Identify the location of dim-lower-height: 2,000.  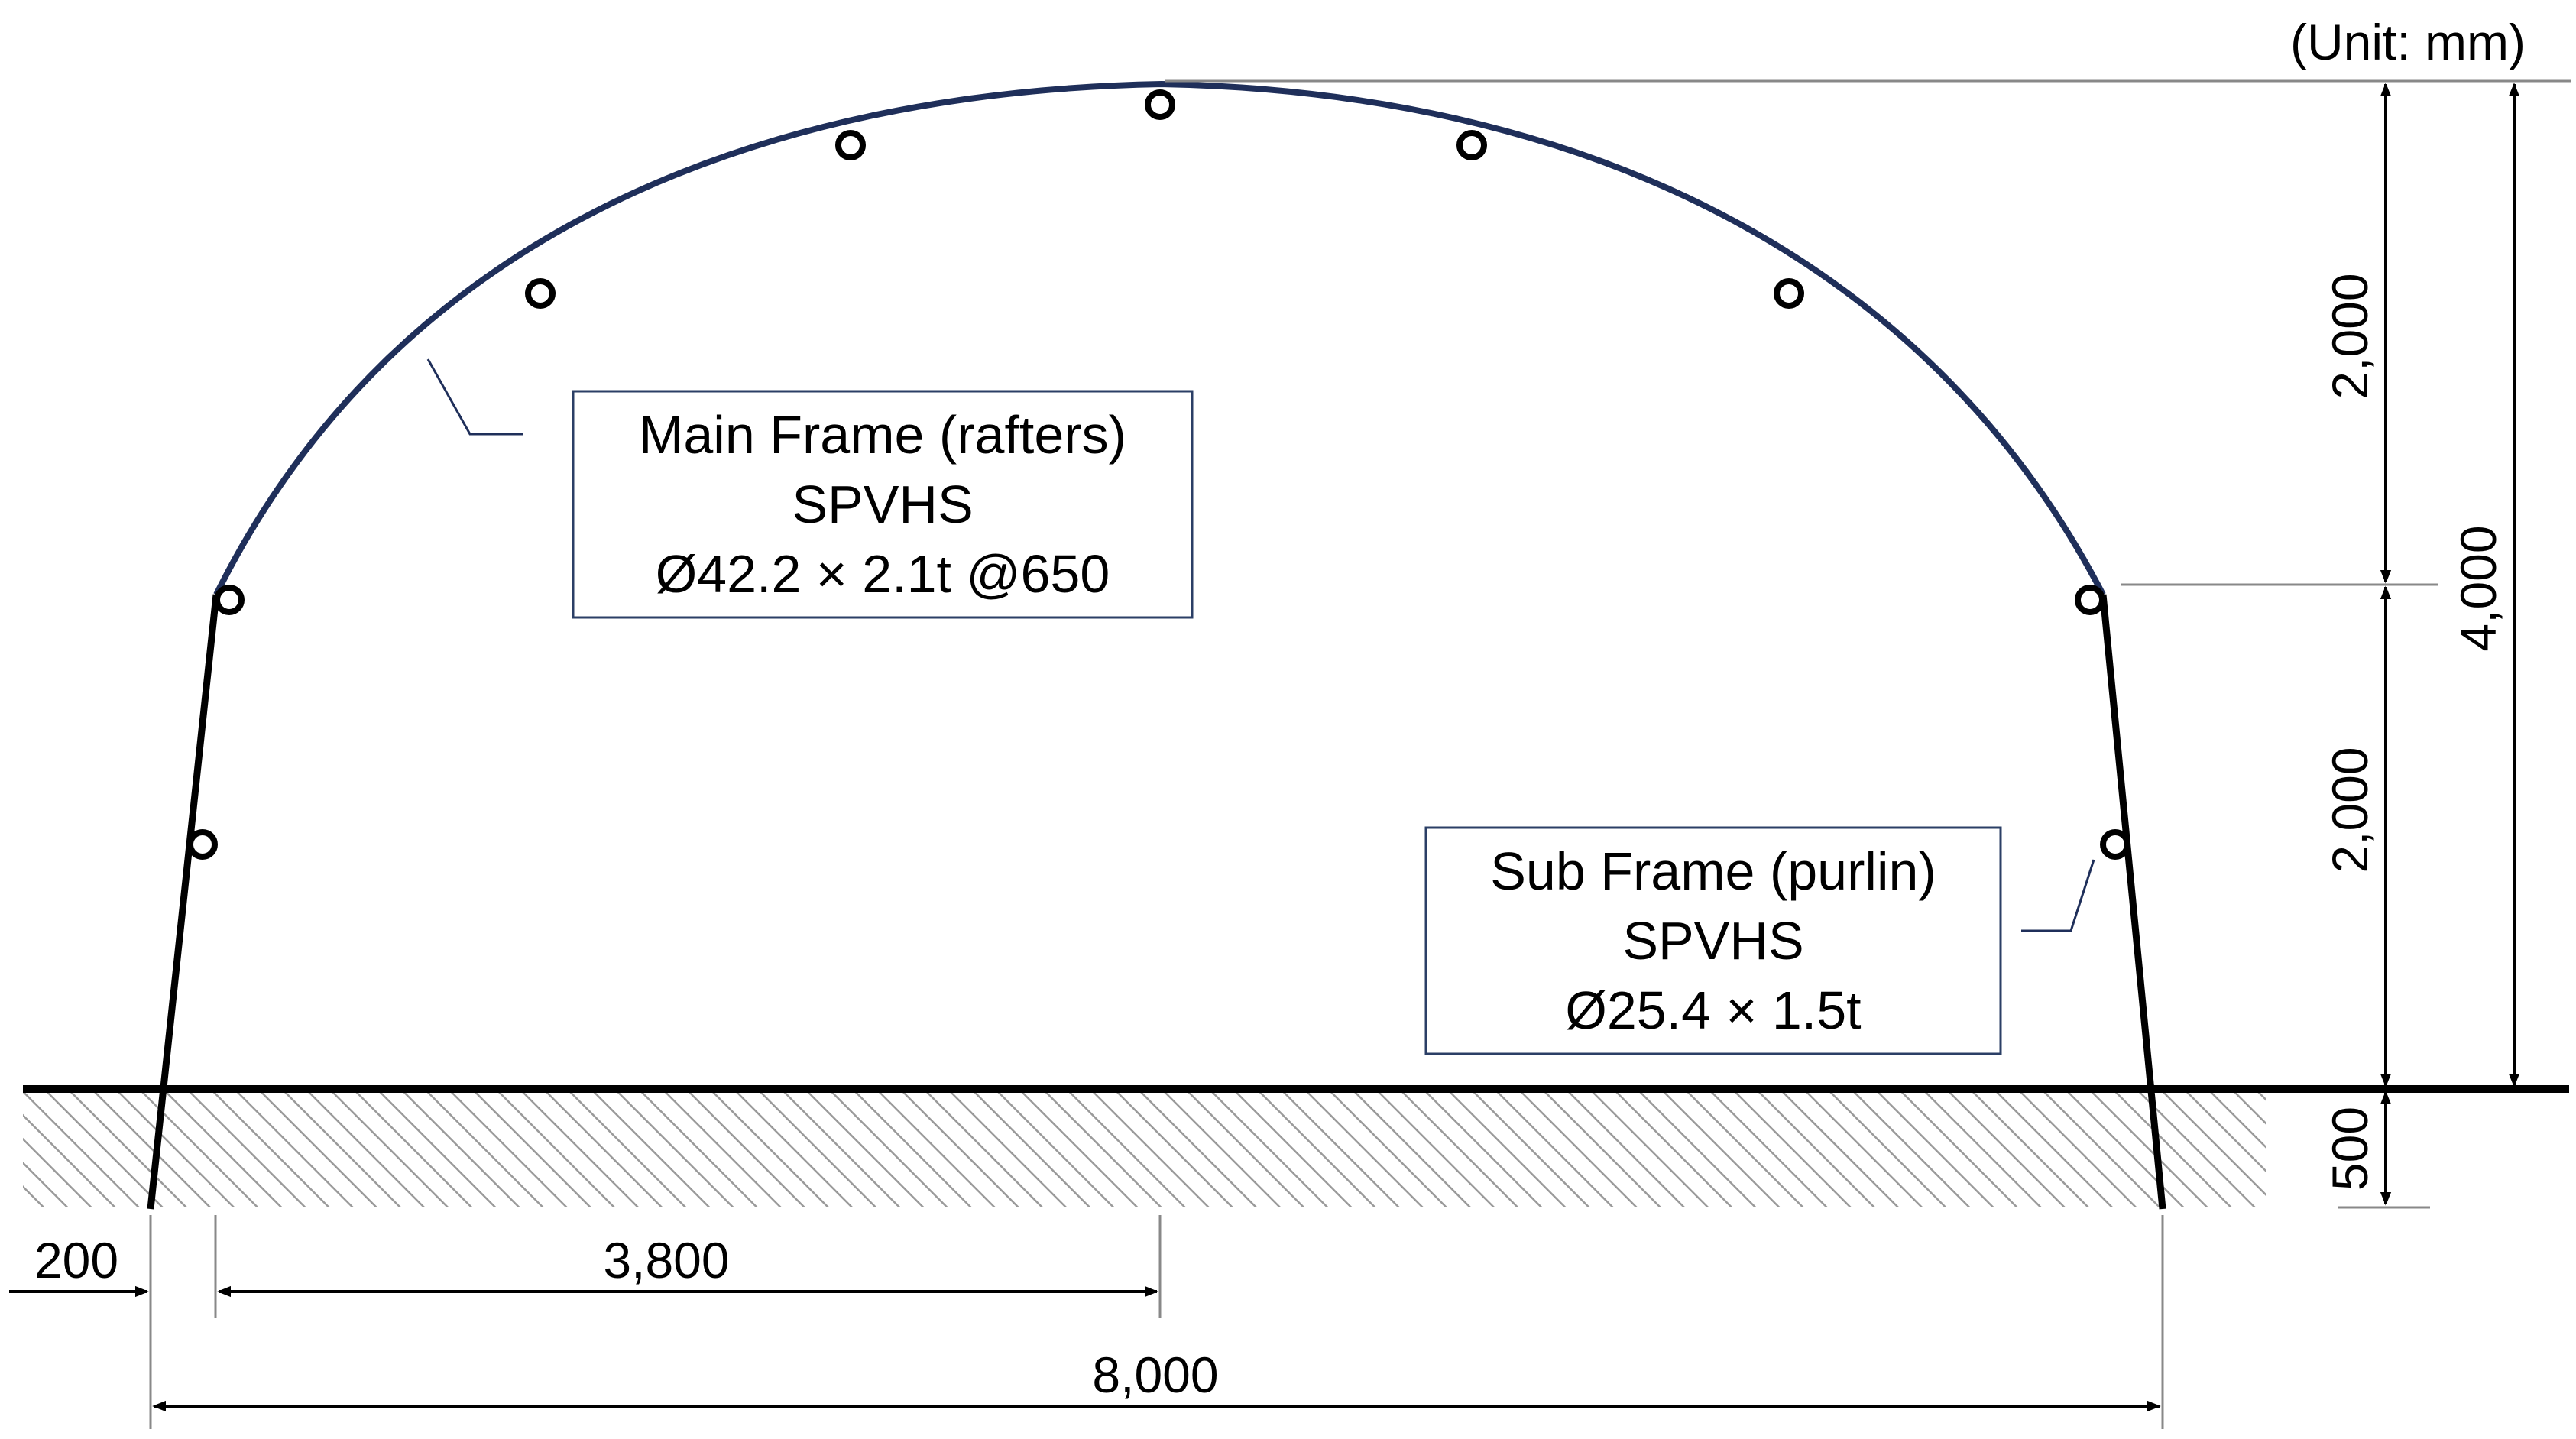
(2350, 810).